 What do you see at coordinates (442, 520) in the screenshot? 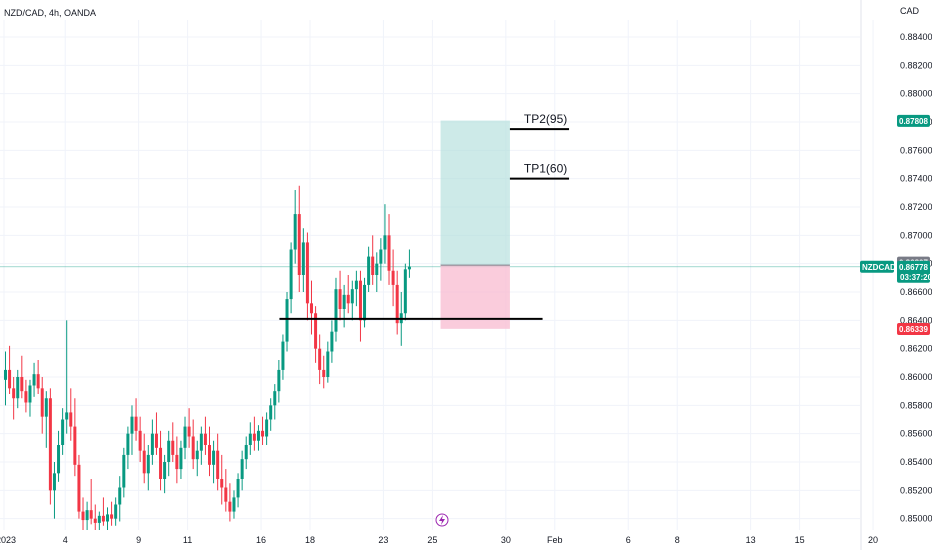
I see `lightning-icon` at bounding box center [442, 520].